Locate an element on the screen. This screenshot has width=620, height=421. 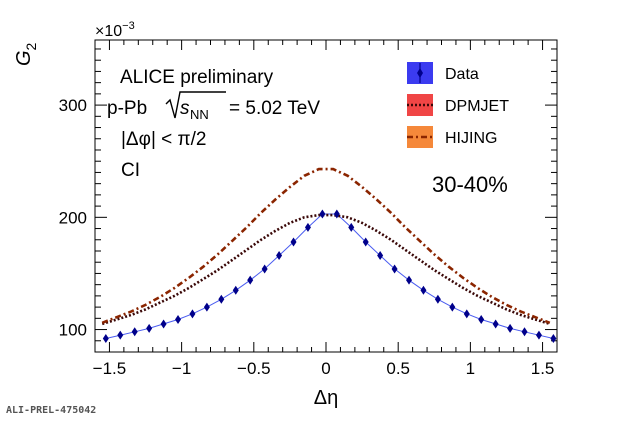
legend: Data DPMJET HIJING is located at coordinates (458, 105).